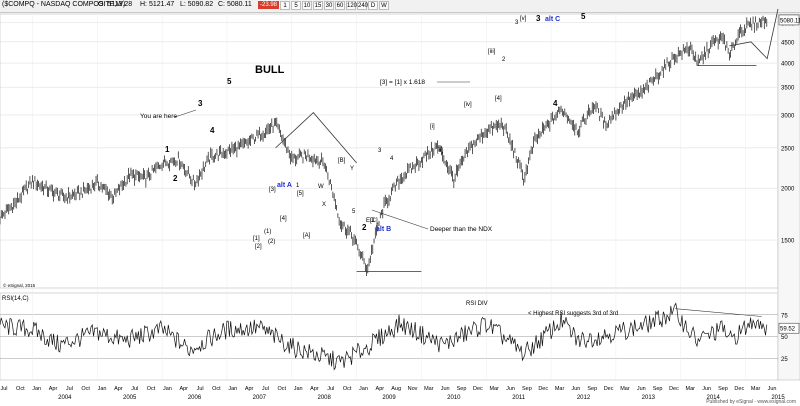 Image resolution: width=800 pixels, height=406 pixels. Describe the element at coordinates (352, 169) in the screenshot. I see `wave-label: Y` at that location.